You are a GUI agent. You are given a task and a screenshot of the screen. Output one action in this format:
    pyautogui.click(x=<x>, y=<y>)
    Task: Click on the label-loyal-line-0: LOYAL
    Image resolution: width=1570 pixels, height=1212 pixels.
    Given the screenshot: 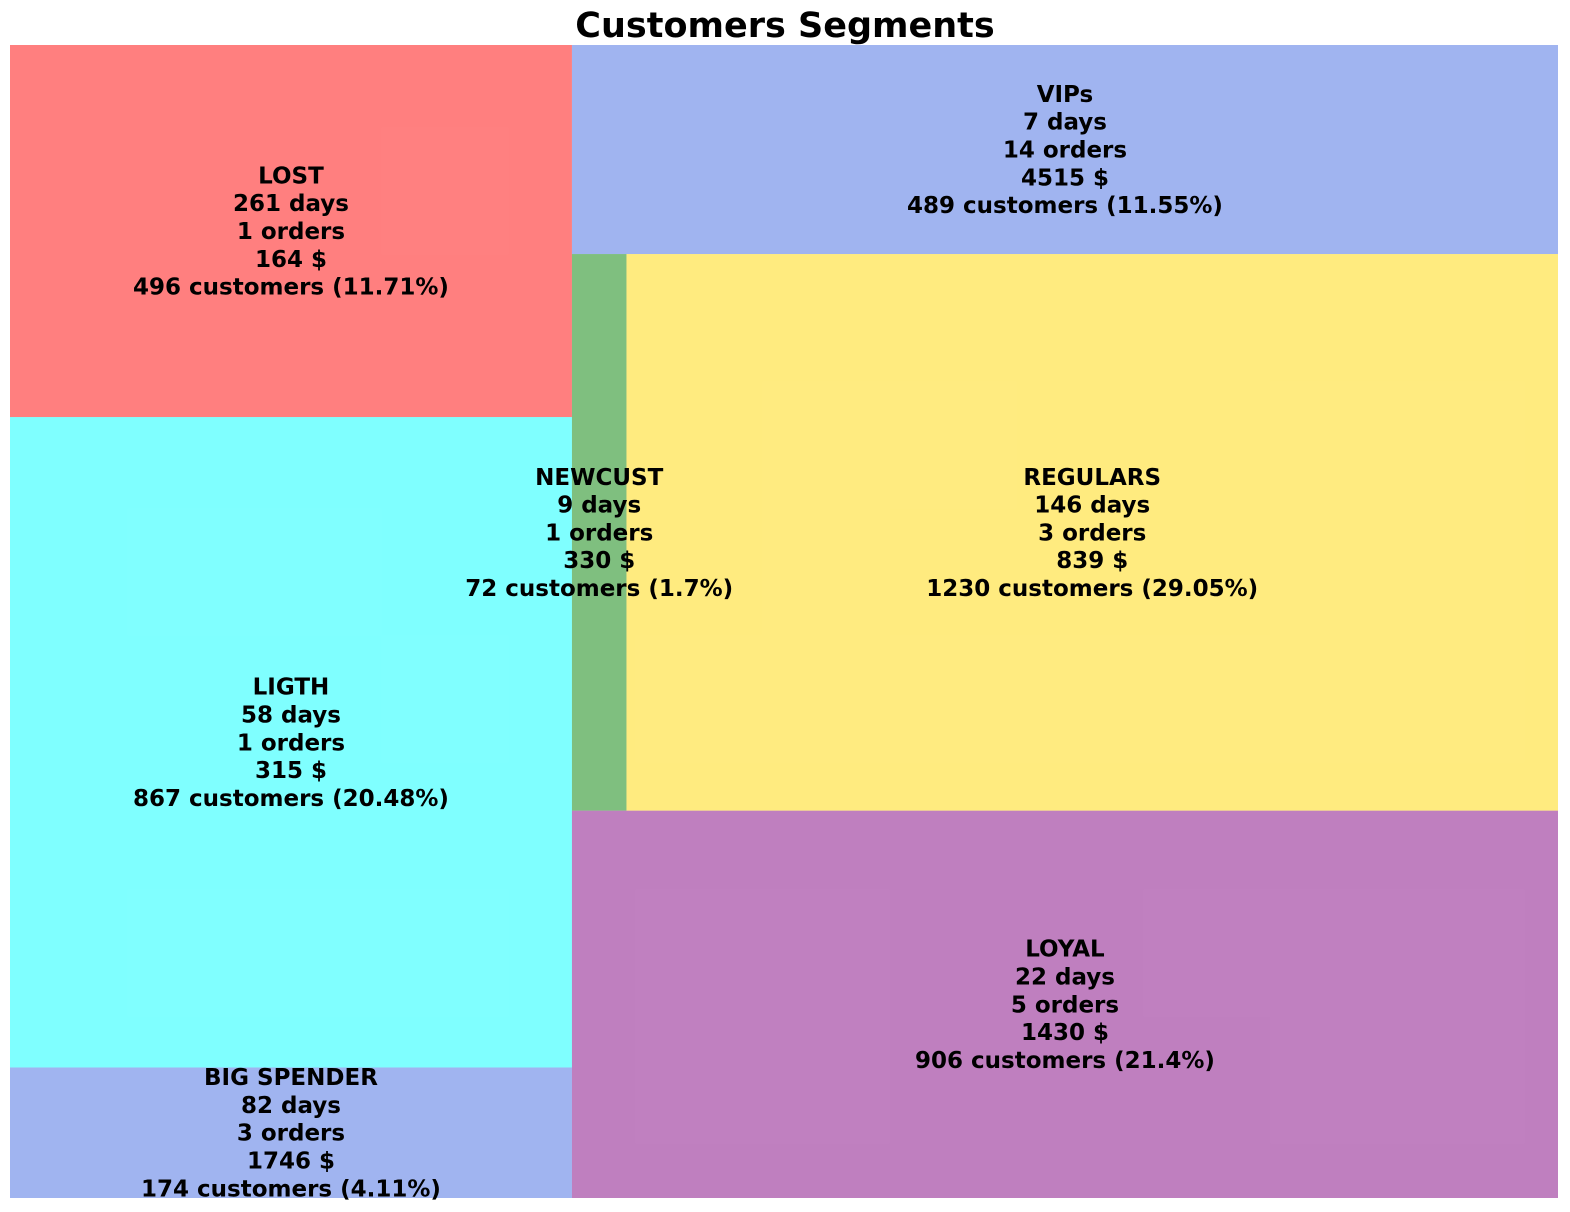 What is the action you would take?
    pyautogui.click(x=1065, y=950)
    